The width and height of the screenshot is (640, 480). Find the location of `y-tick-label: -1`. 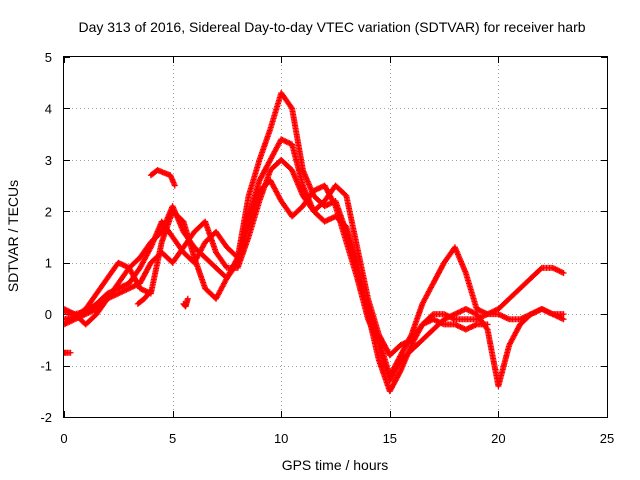

y-tick-label: -1 is located at coordinates (46, 366).